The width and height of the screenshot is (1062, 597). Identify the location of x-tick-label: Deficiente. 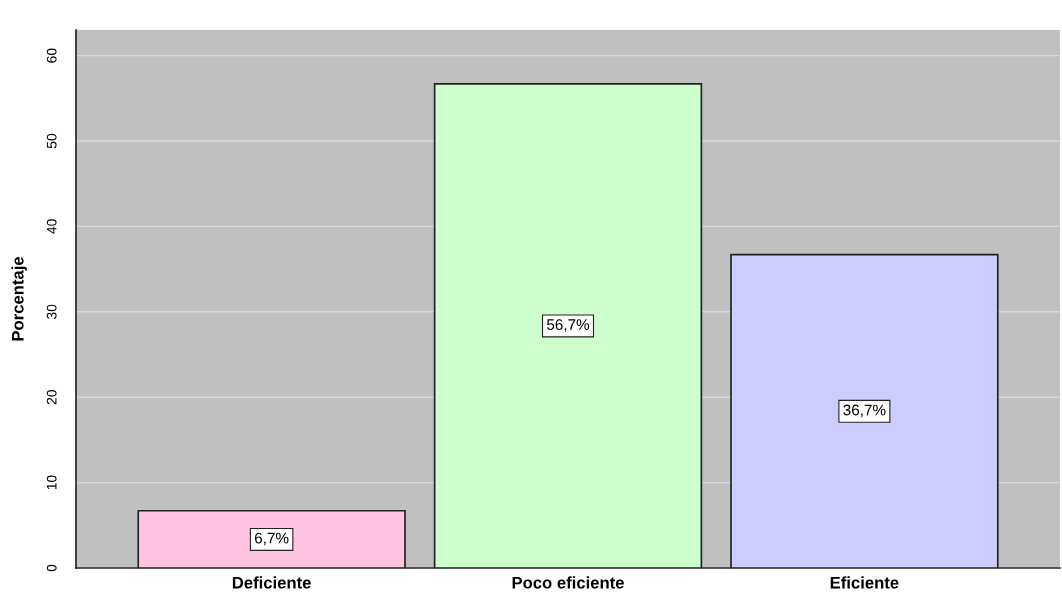
(271, 582).